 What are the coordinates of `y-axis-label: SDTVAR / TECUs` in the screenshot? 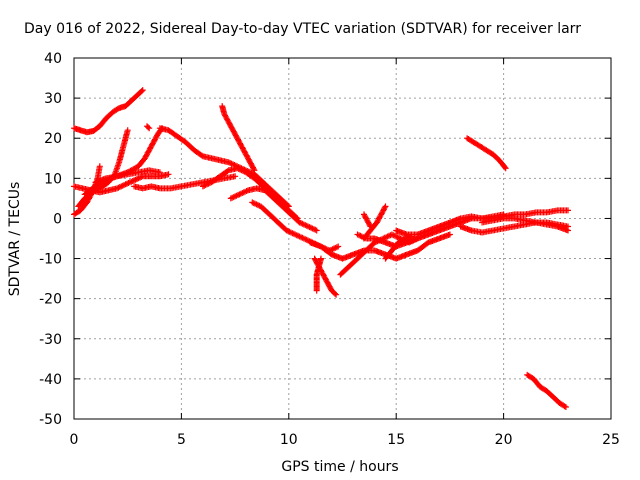 It's located at (15, 239).